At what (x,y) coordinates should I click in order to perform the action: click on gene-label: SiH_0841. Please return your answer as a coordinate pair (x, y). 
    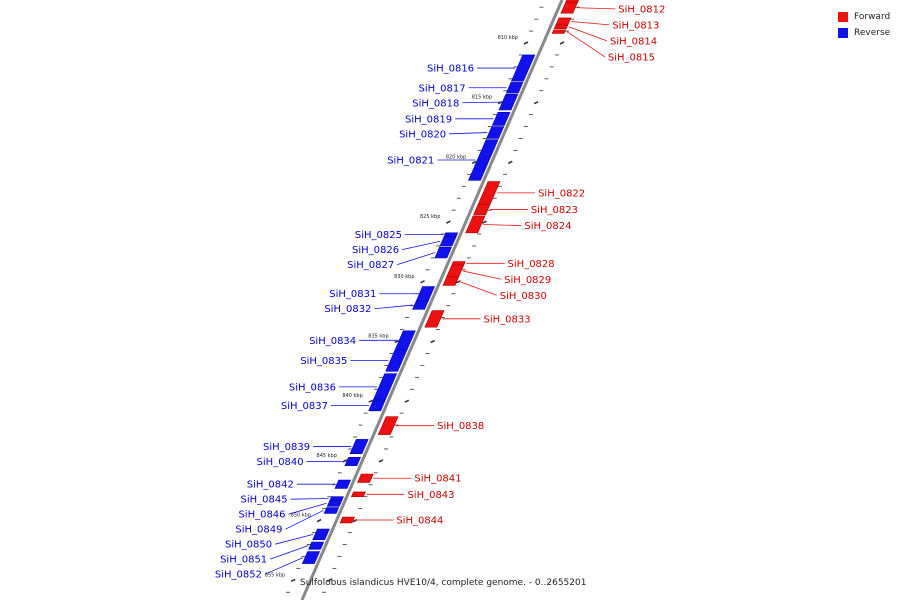
    Looking at the image, I should click on (437, 479).